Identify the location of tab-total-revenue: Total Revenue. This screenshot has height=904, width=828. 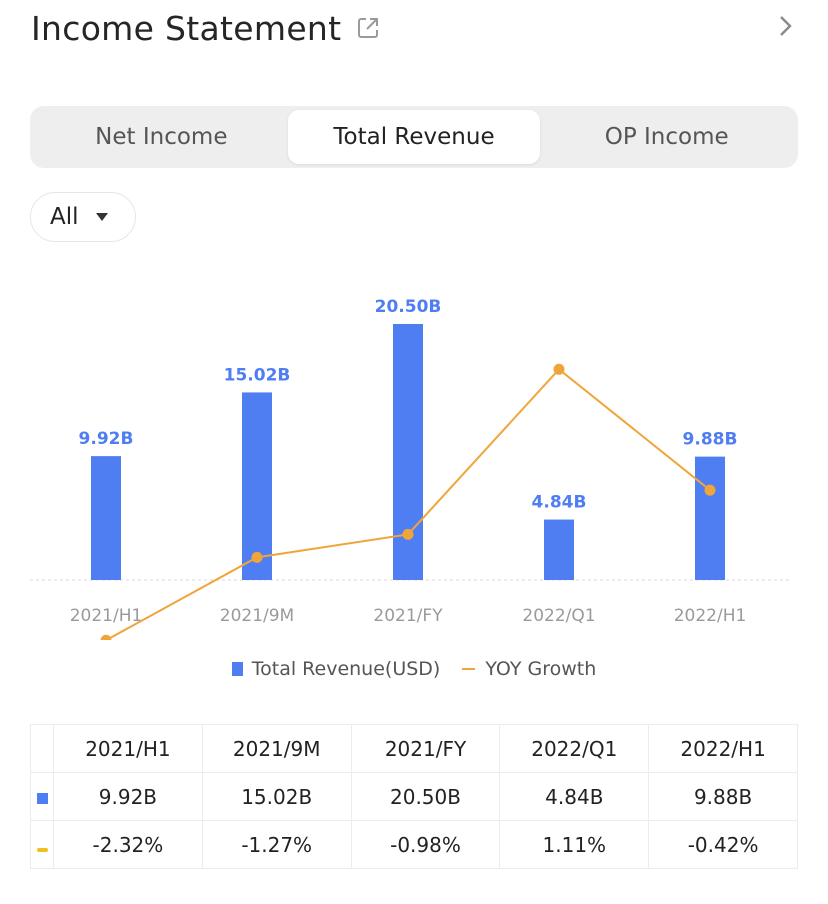
(414, 137).